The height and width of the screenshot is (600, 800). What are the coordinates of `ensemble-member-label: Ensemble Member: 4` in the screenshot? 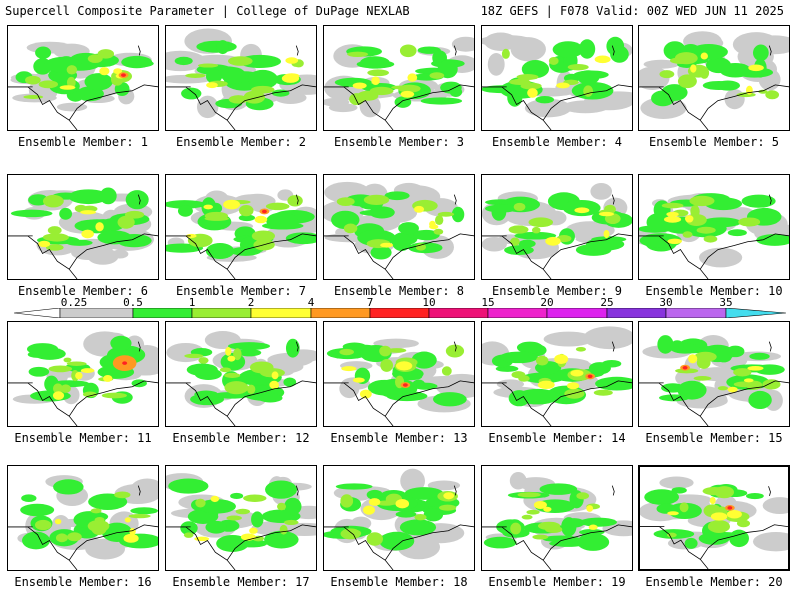 It's located at (557, 142).